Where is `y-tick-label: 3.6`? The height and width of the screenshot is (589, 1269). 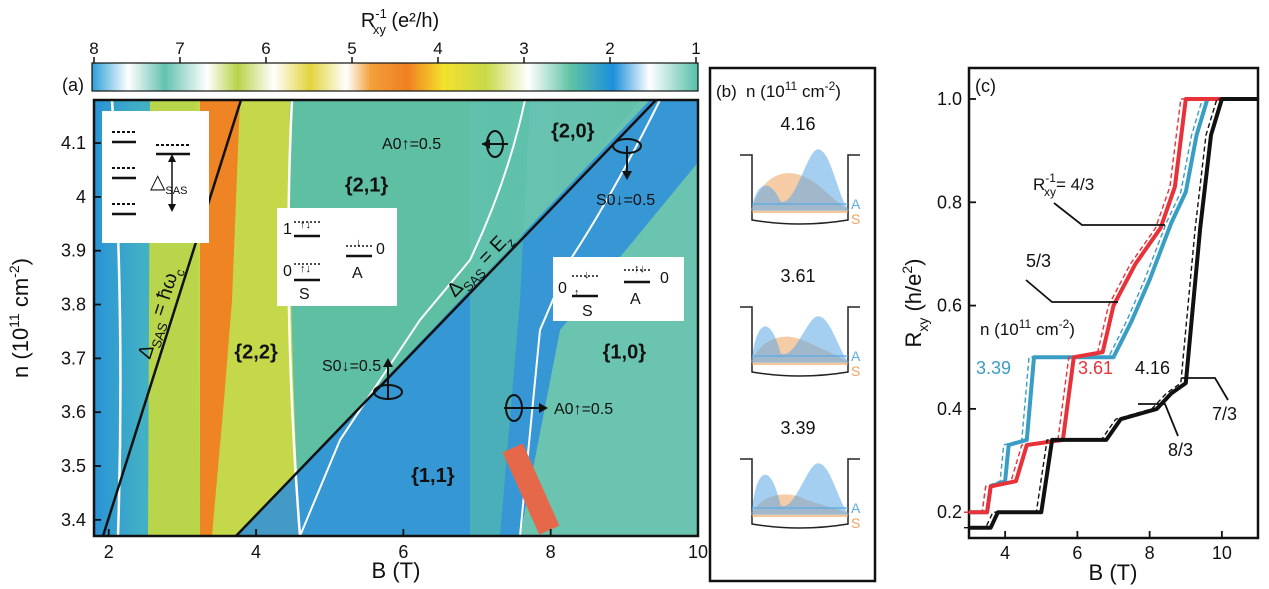 y-tick-label: 3.6 is located at coordinates (73, 412).